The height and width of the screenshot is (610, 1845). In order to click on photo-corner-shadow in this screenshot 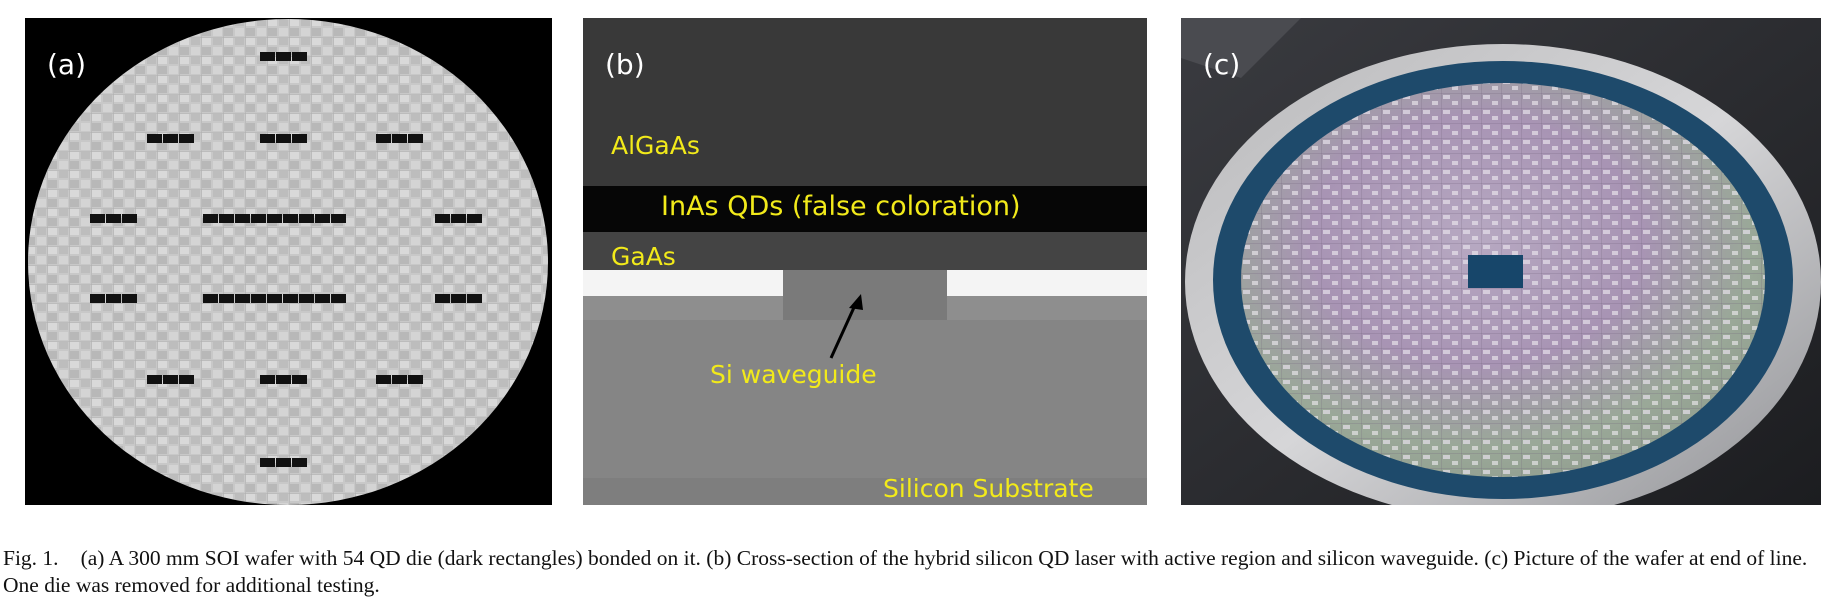, I will do `click(1241, 48)`.